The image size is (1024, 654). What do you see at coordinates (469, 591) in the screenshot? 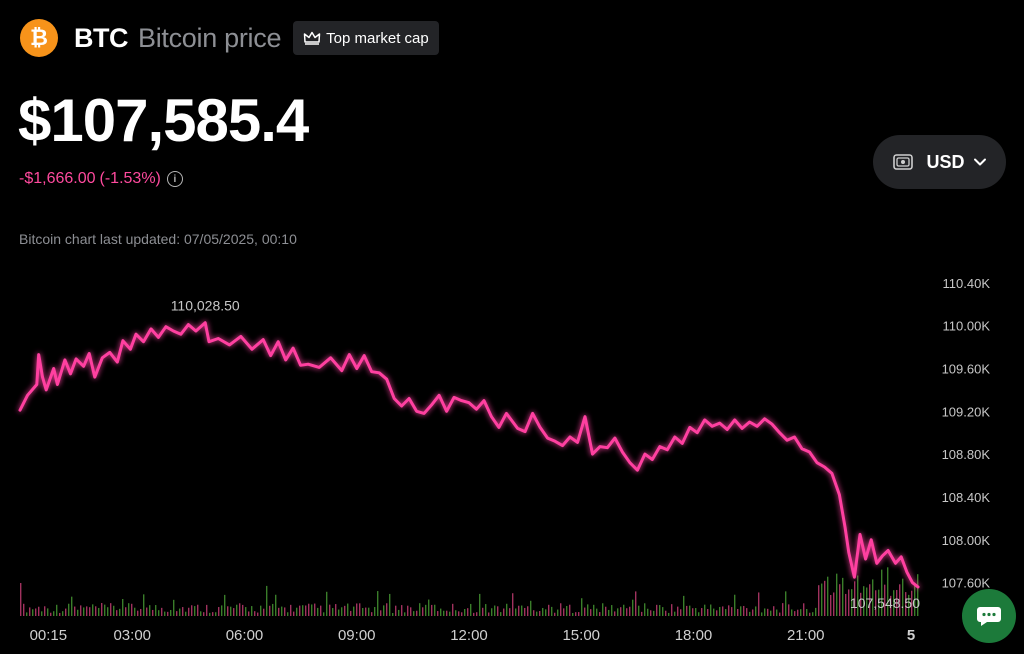
I see `volume-bars` at bounding box center [469, 591].